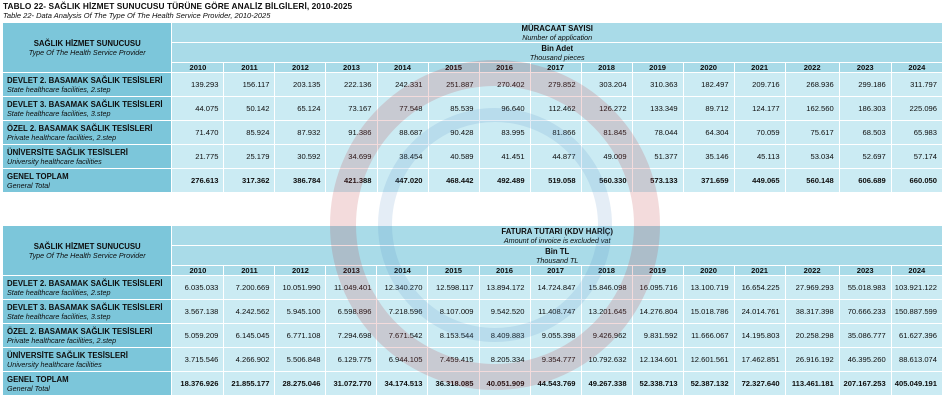  I want to click on value-cell: 61.627.396, so click(917, 335).